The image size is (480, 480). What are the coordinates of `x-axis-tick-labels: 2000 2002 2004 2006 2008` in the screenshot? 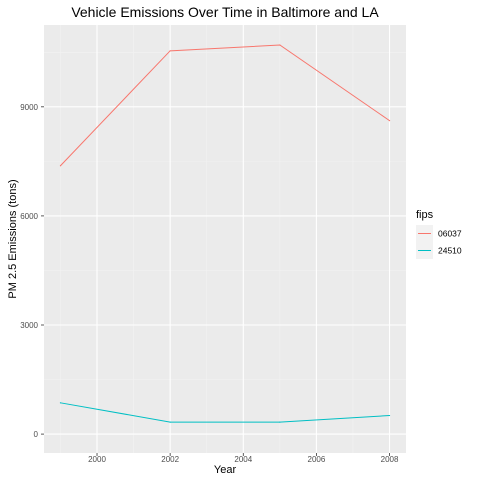 It's located at (243, 459).